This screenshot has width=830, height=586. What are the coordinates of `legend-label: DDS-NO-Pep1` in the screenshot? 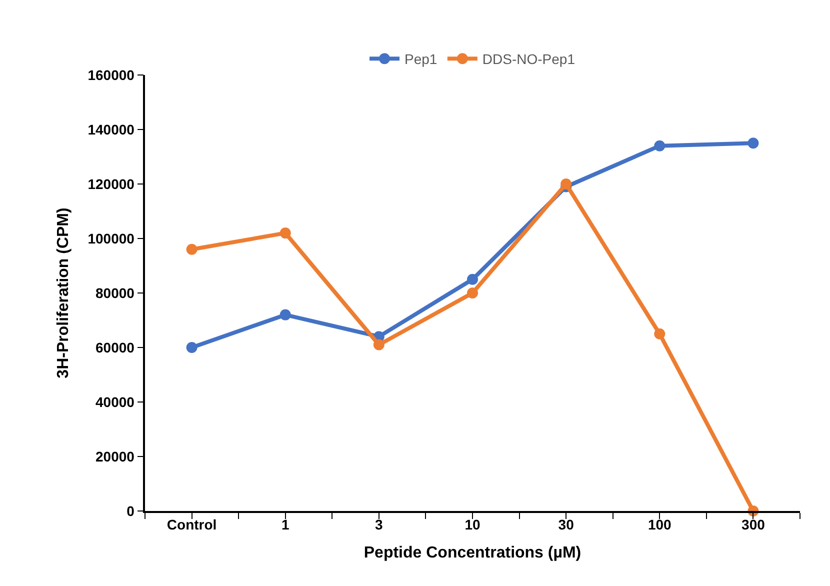 It's located at (529, 59).